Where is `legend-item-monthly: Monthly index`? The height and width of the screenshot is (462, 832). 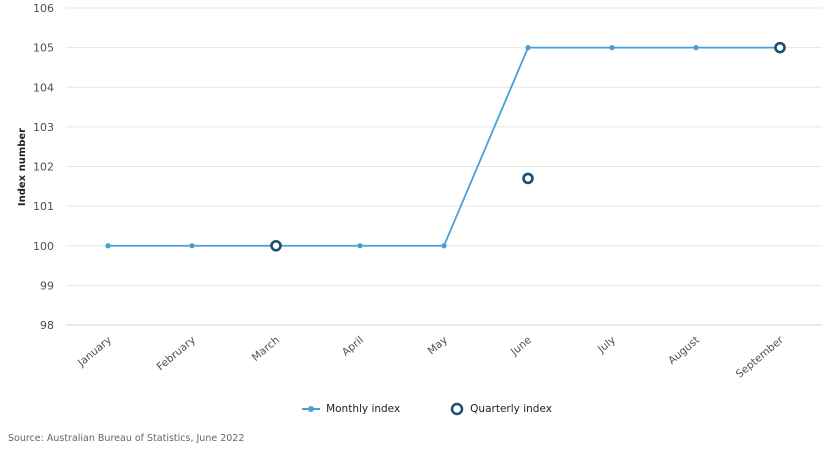 legend-item-monthly: Monthly index is located at coordinates (351, 409).